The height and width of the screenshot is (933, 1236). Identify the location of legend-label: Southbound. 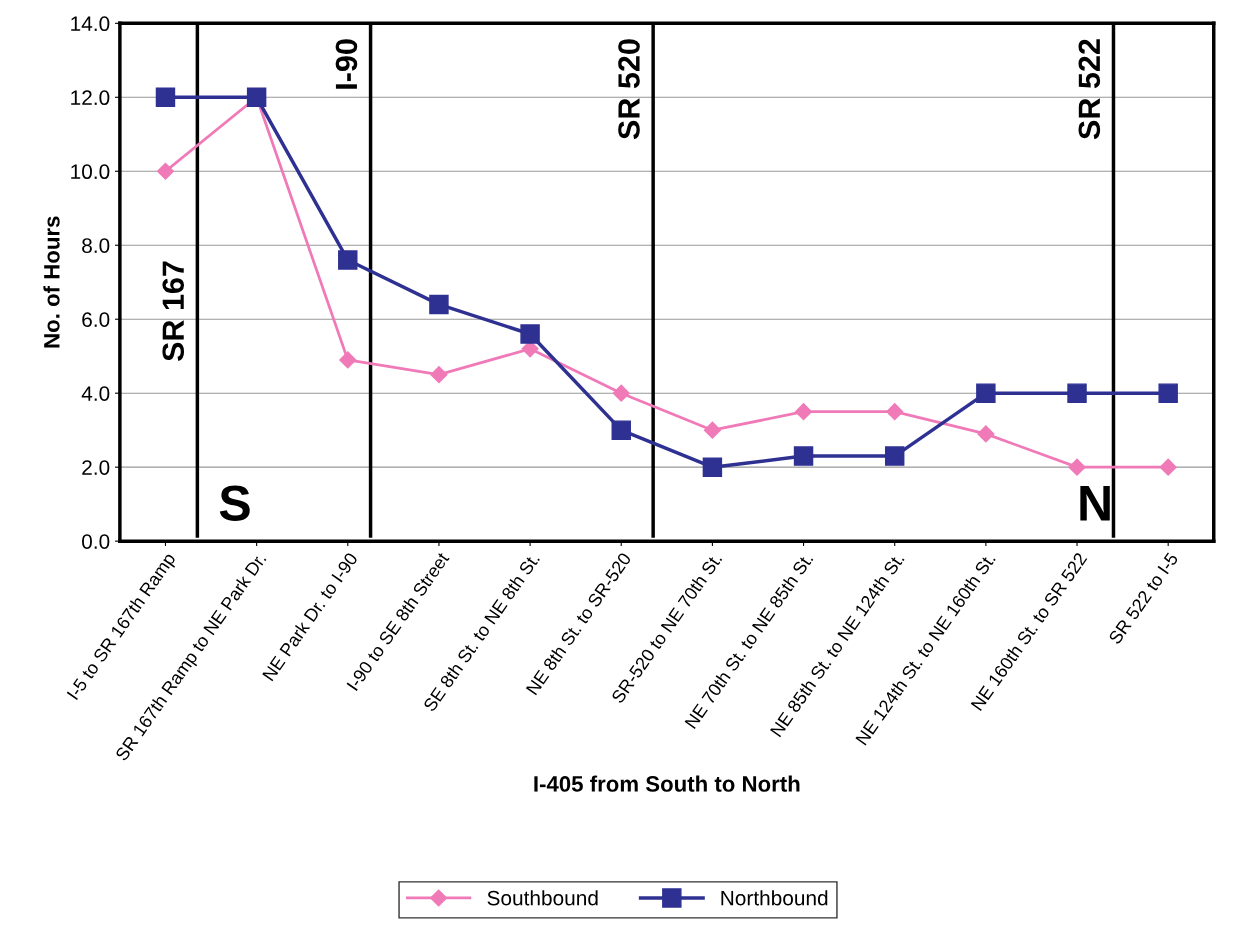
(542, 898).